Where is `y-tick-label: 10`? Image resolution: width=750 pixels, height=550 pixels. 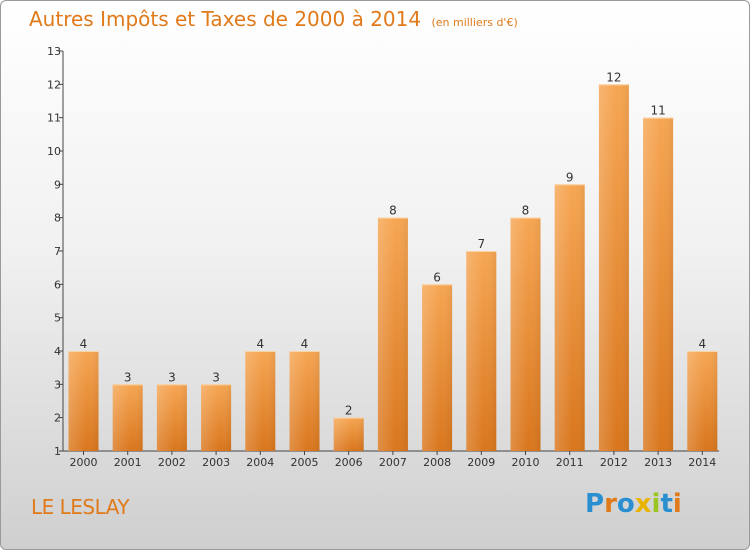
y-tick-label: 10 is located at coordinates (54, 151).